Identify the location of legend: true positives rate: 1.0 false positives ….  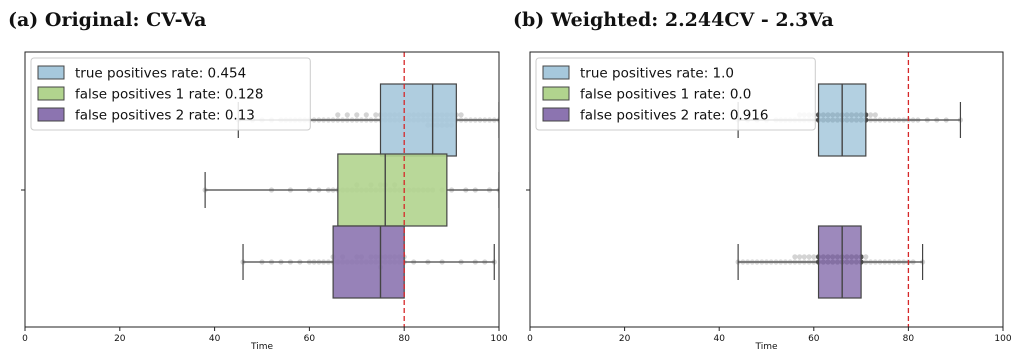
(675, 94).